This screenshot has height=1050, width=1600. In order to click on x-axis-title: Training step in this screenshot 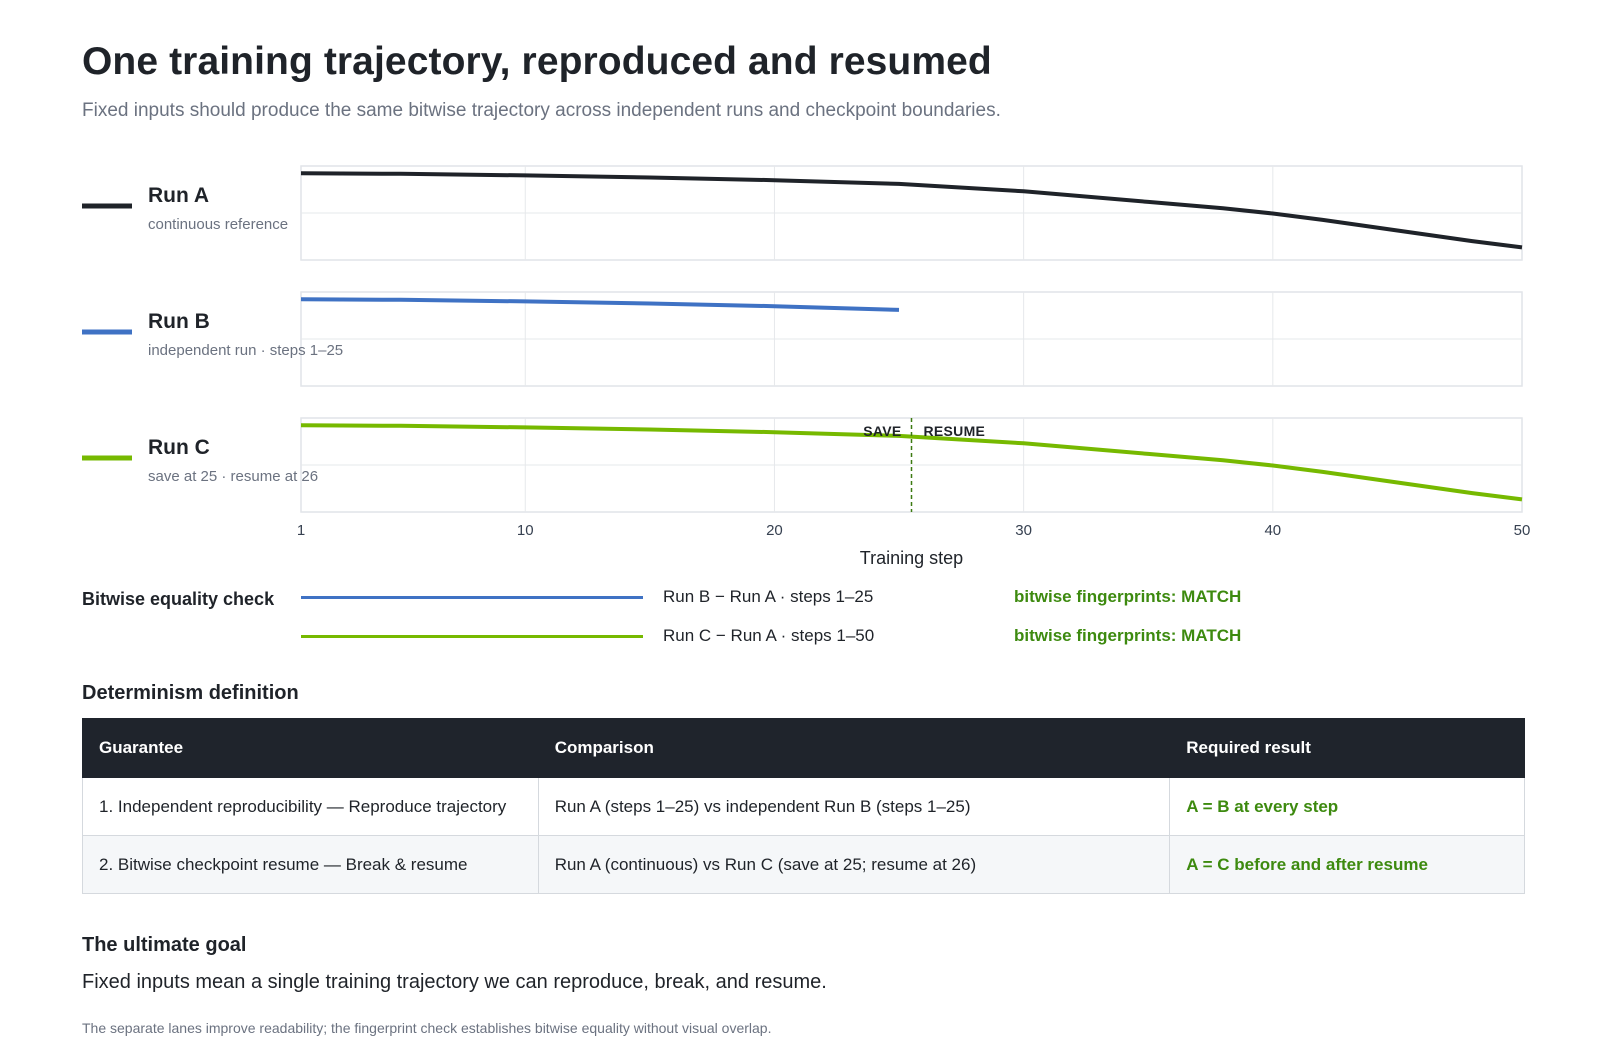, I will do `click(911, 558)`.